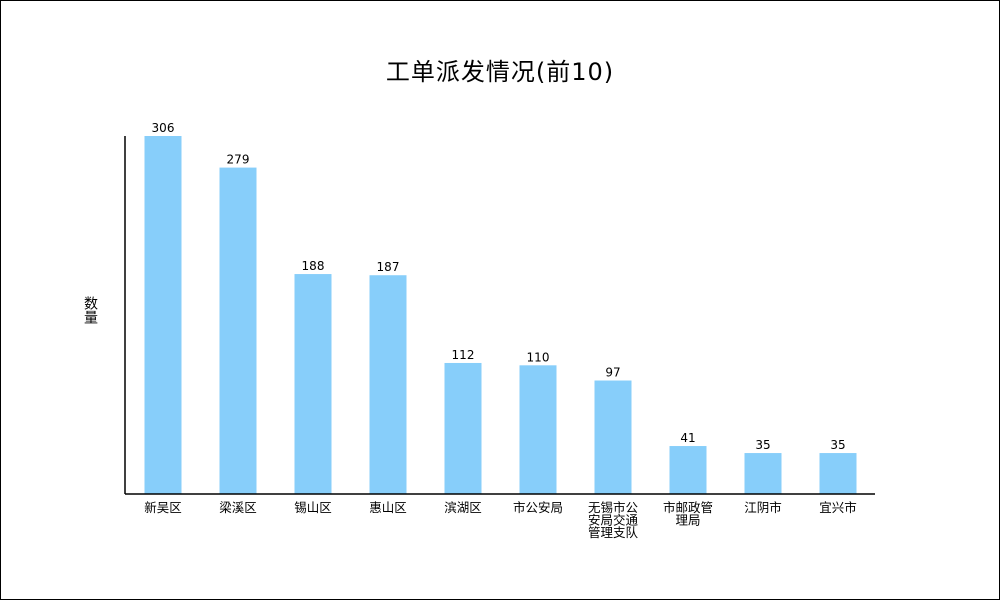  Describe the element at coordinates (463, 507) in the screenshot. I see `category-label-4: 滨湖区` at that location.